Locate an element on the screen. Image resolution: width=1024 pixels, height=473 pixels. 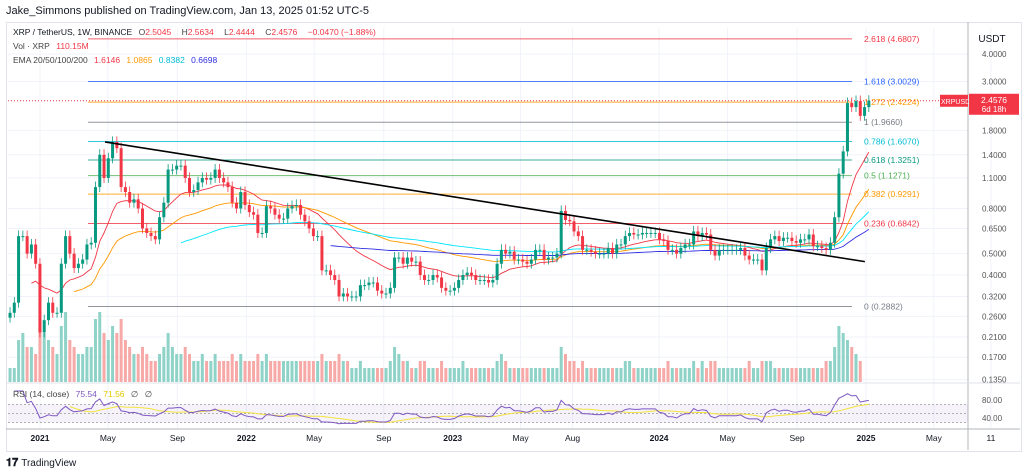
ema-100-value: 0.8382 is located at coordinates (171, 60).